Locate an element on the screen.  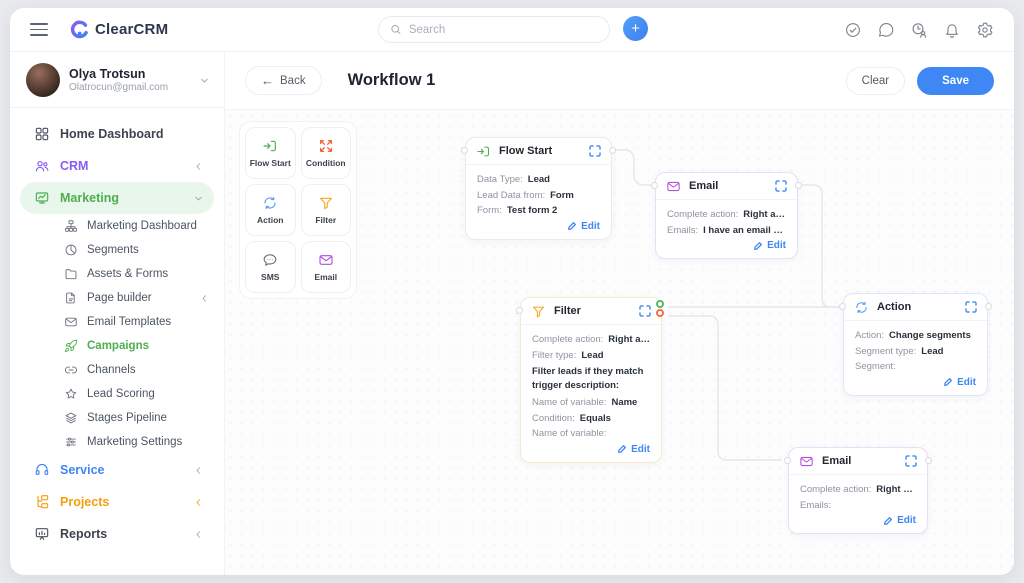
clear-button: Clear is located at coordinates (875, 80).